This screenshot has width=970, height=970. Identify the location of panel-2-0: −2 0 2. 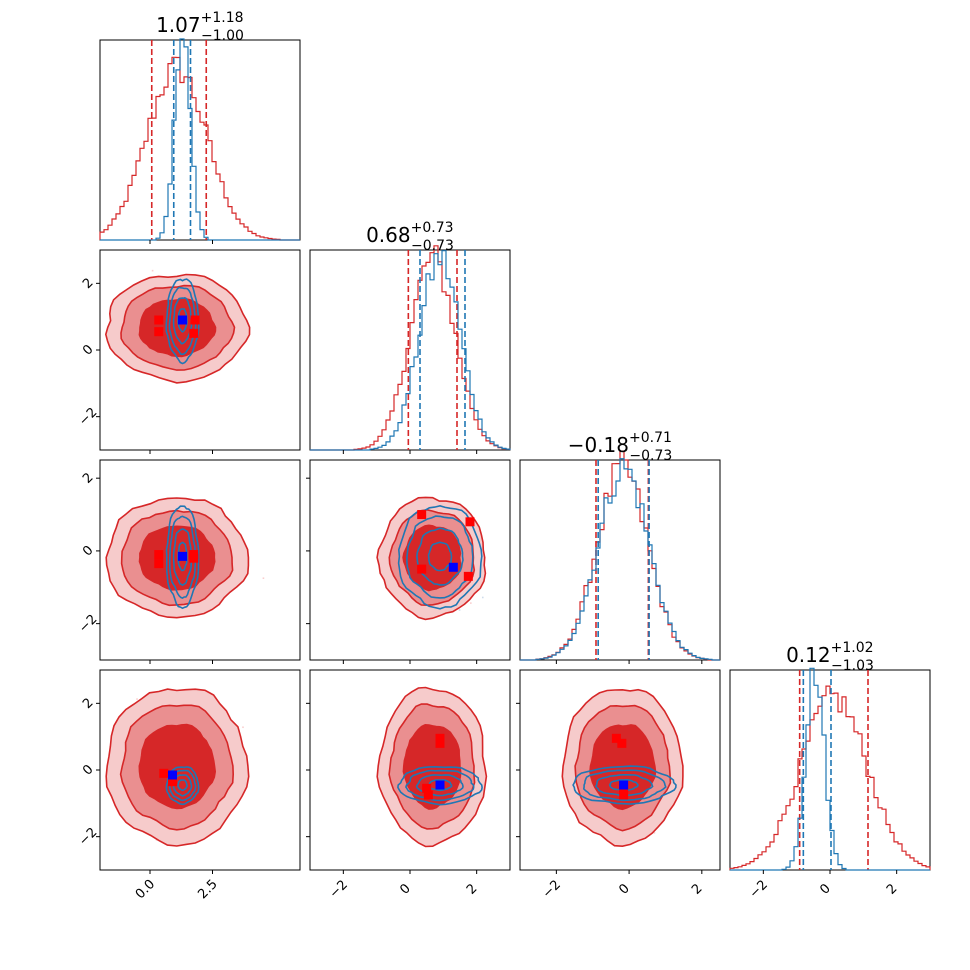
(188, 561).